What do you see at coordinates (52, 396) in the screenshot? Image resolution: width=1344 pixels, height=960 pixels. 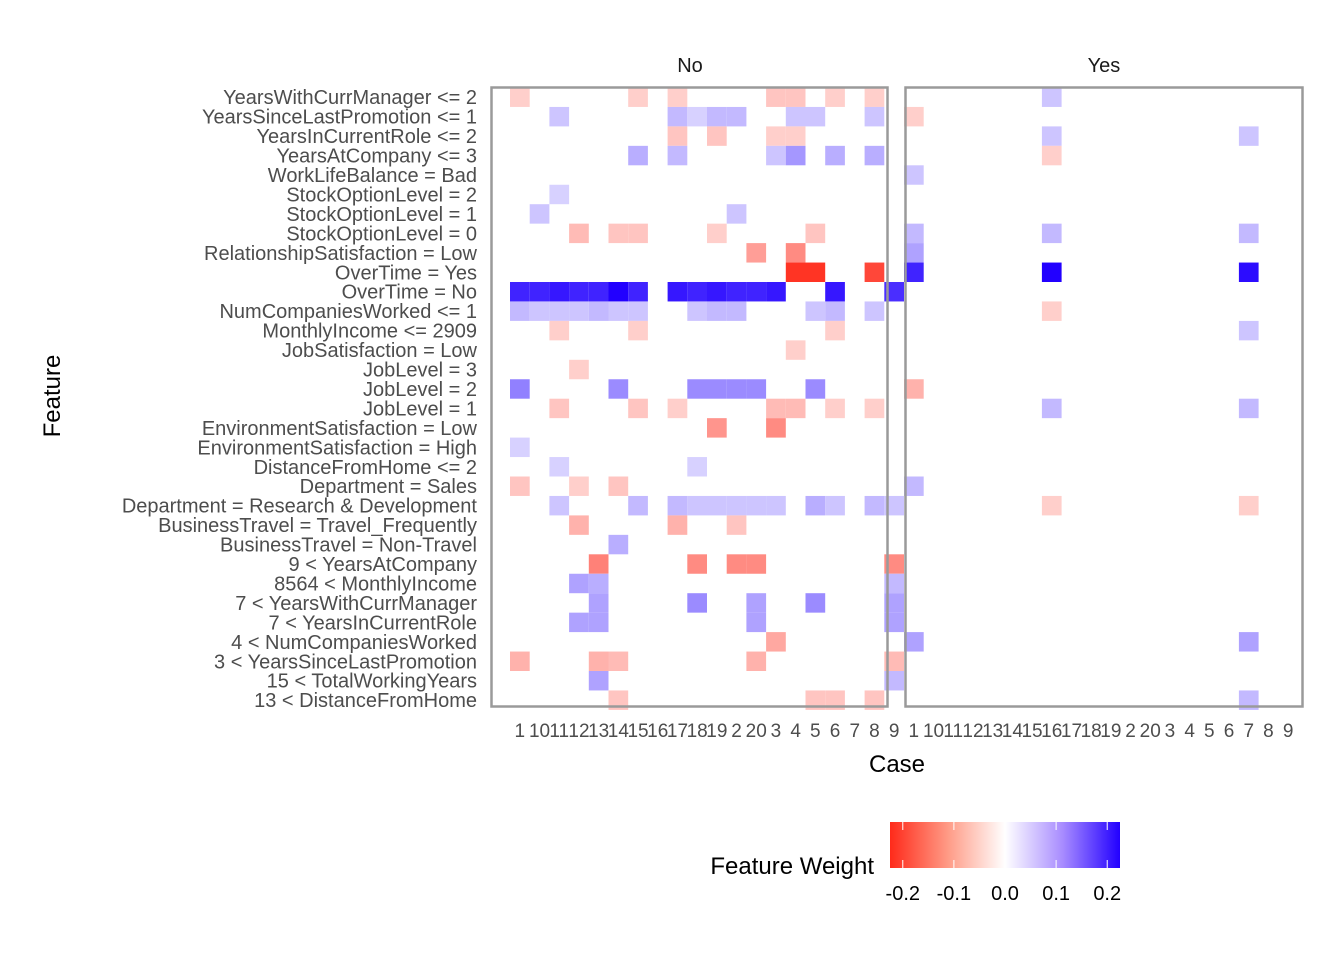 I see `y-axis-title: Feature` at bounding box center [52, 396].